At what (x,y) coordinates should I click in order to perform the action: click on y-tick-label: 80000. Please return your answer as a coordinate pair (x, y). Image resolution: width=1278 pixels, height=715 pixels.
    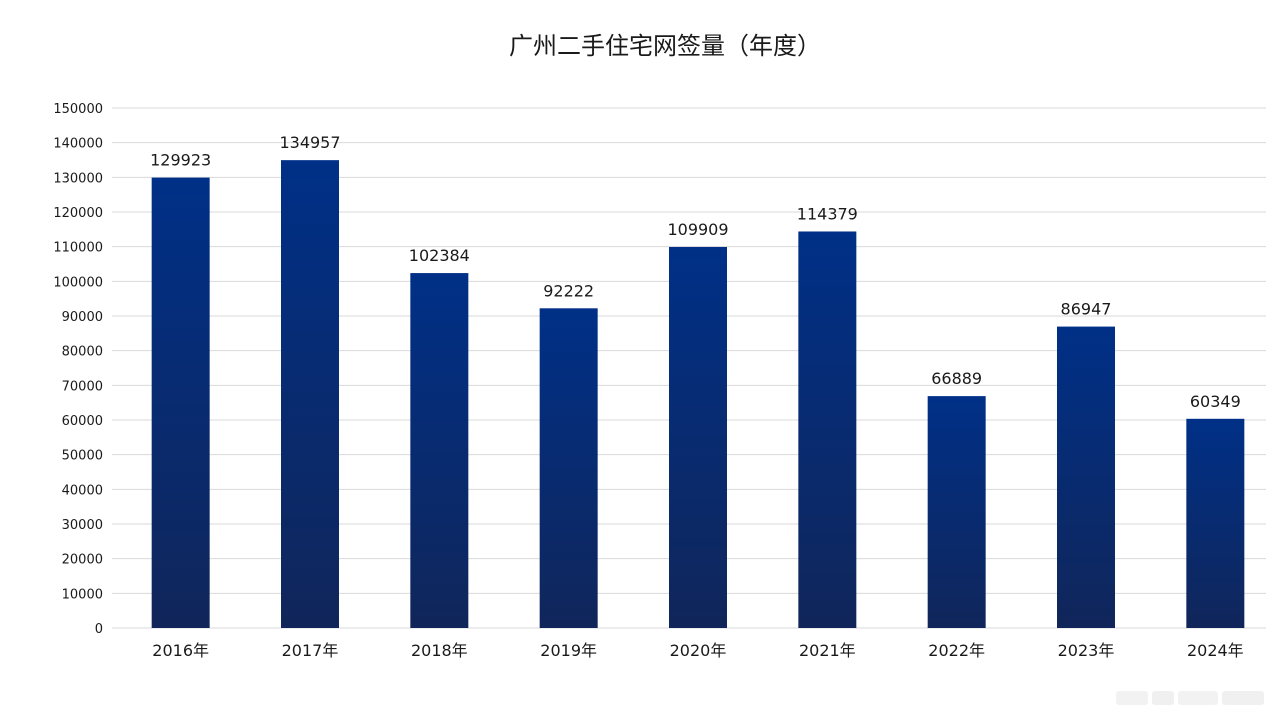
    Looking at the image, I should click on (82, 352).